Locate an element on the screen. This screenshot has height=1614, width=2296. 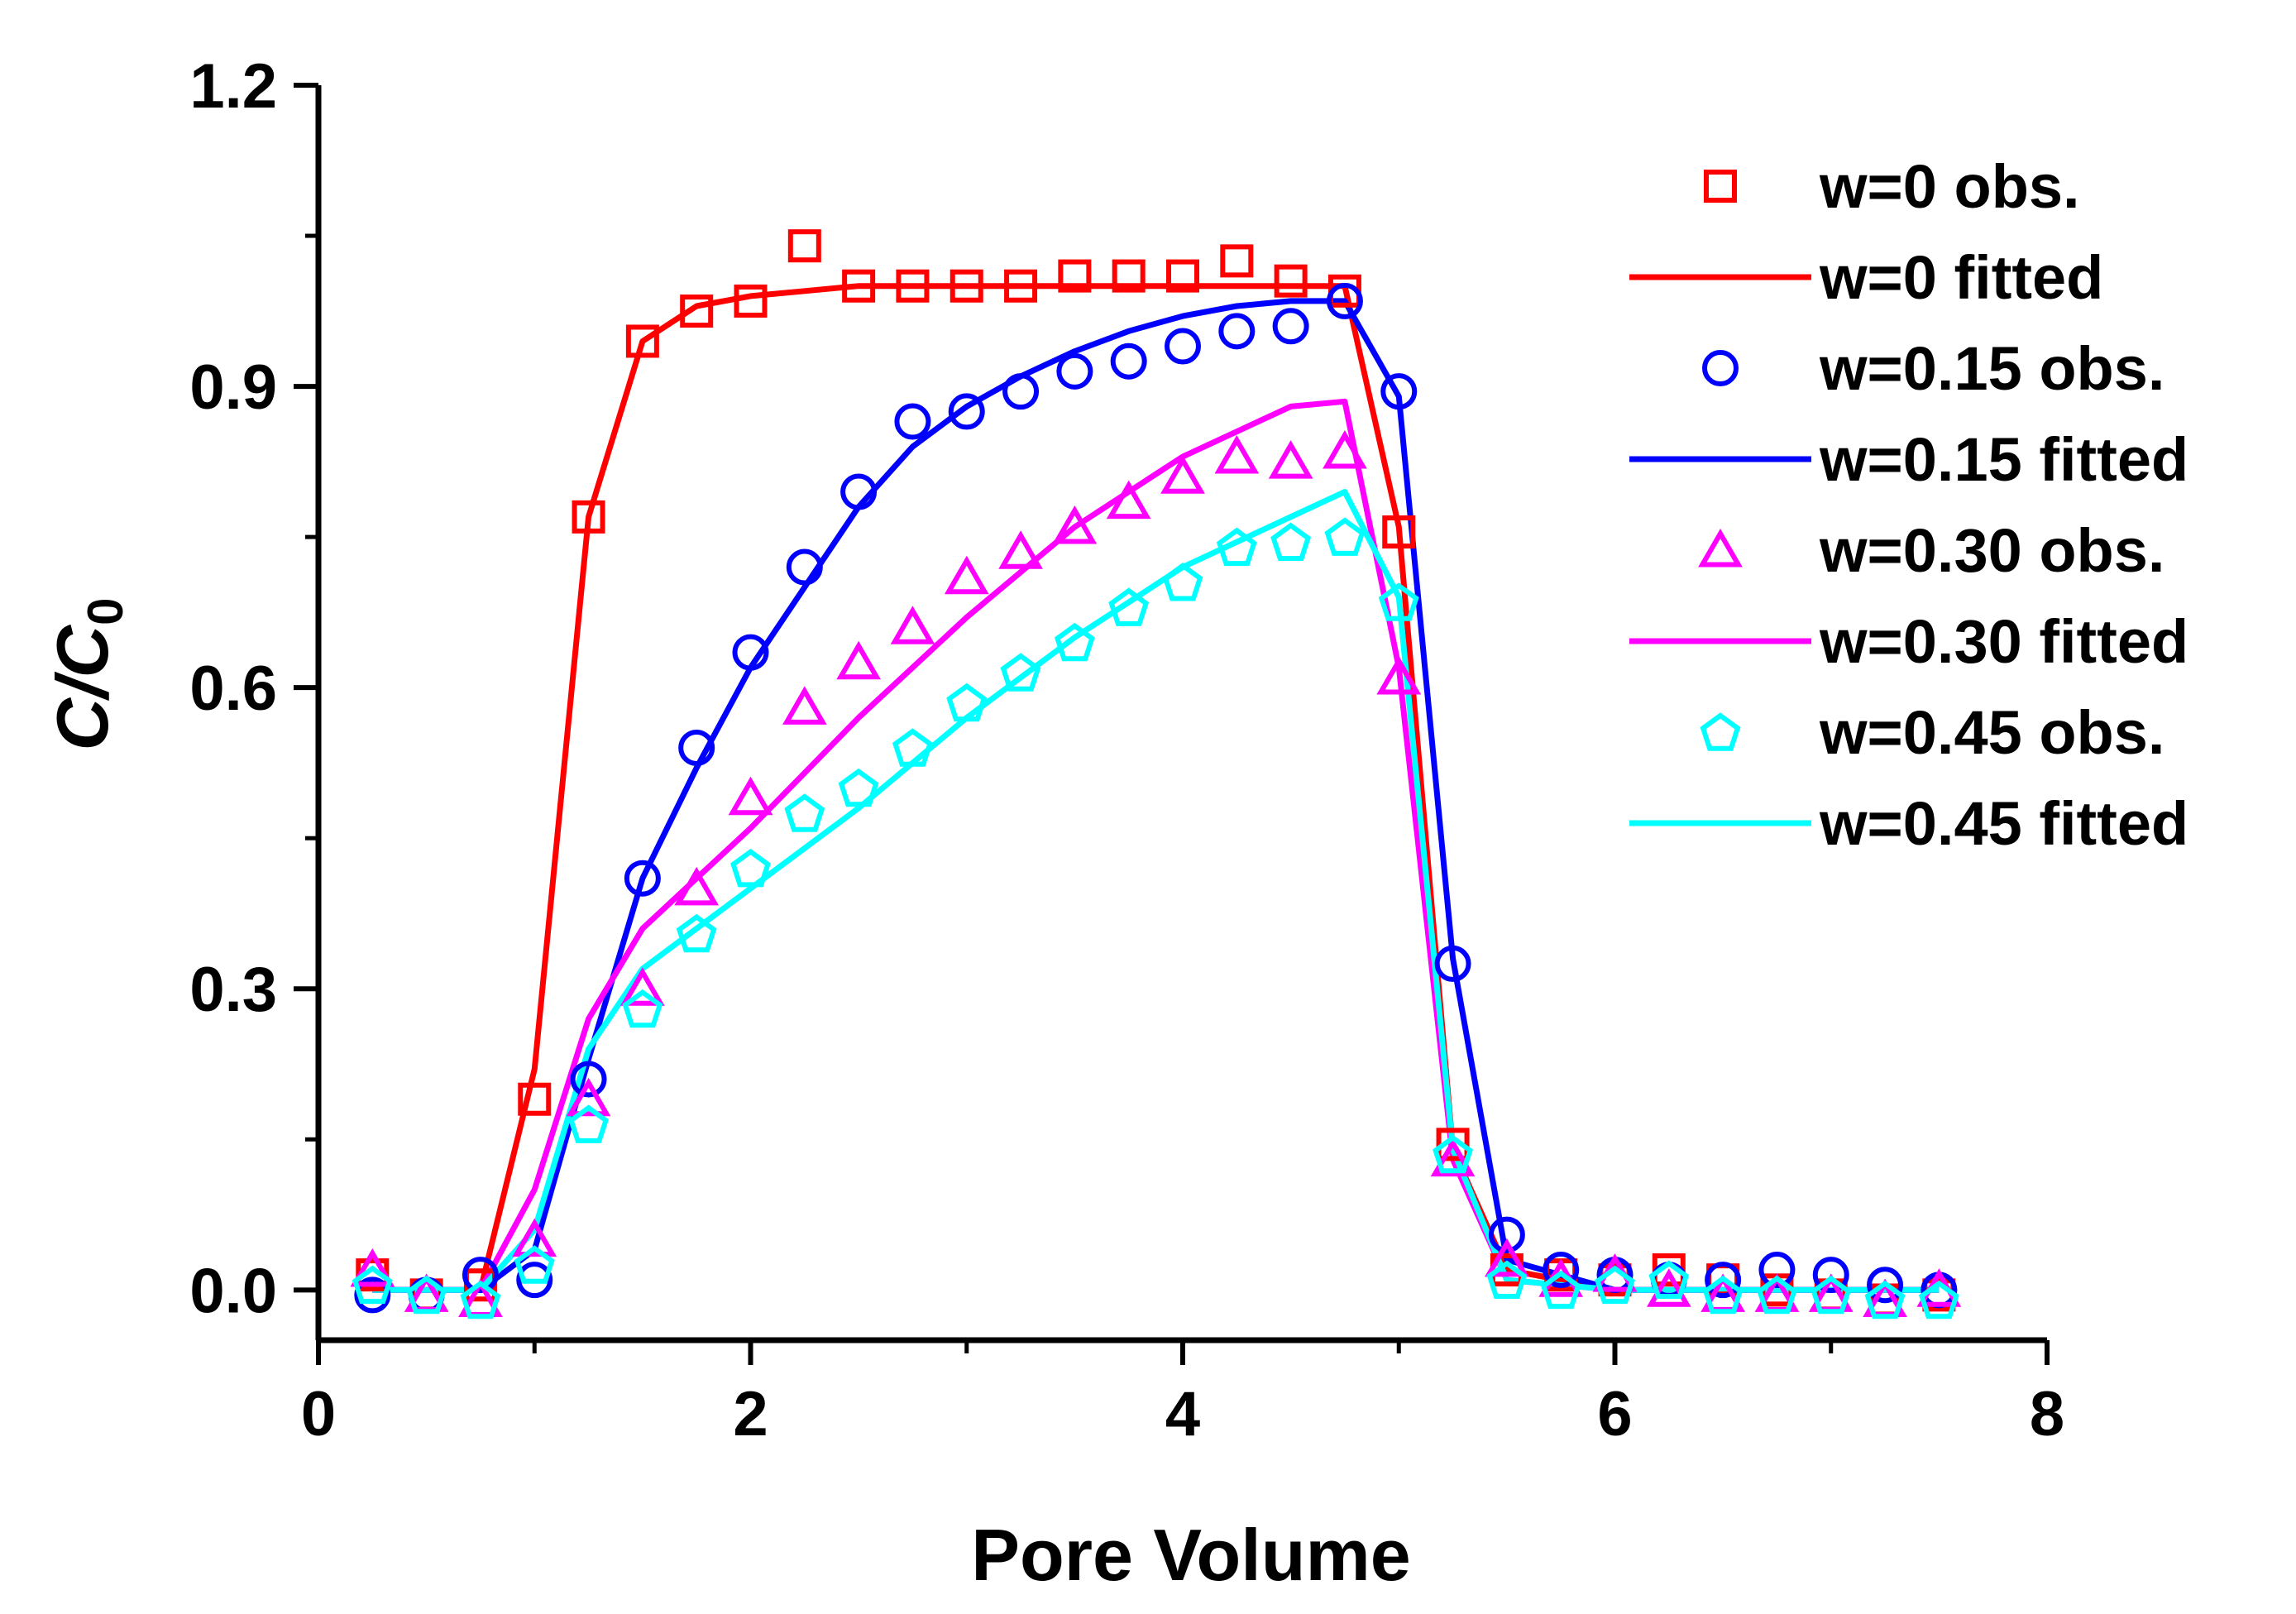
legend-swatch-w-0-45-obs is located at coordinates (1720, 731).